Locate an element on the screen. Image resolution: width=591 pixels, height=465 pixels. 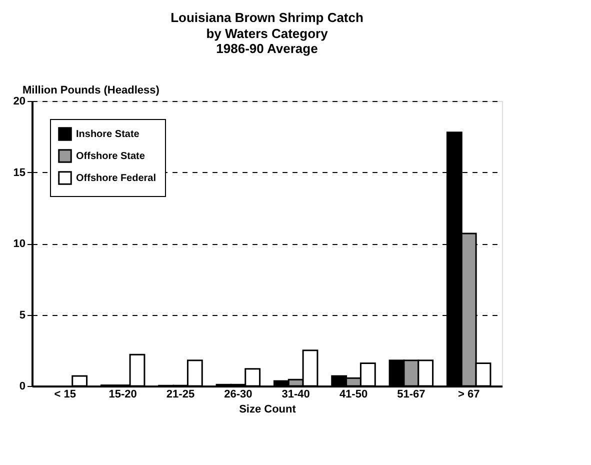
y-tick-label: 5 is located at coordinates (22, 315).